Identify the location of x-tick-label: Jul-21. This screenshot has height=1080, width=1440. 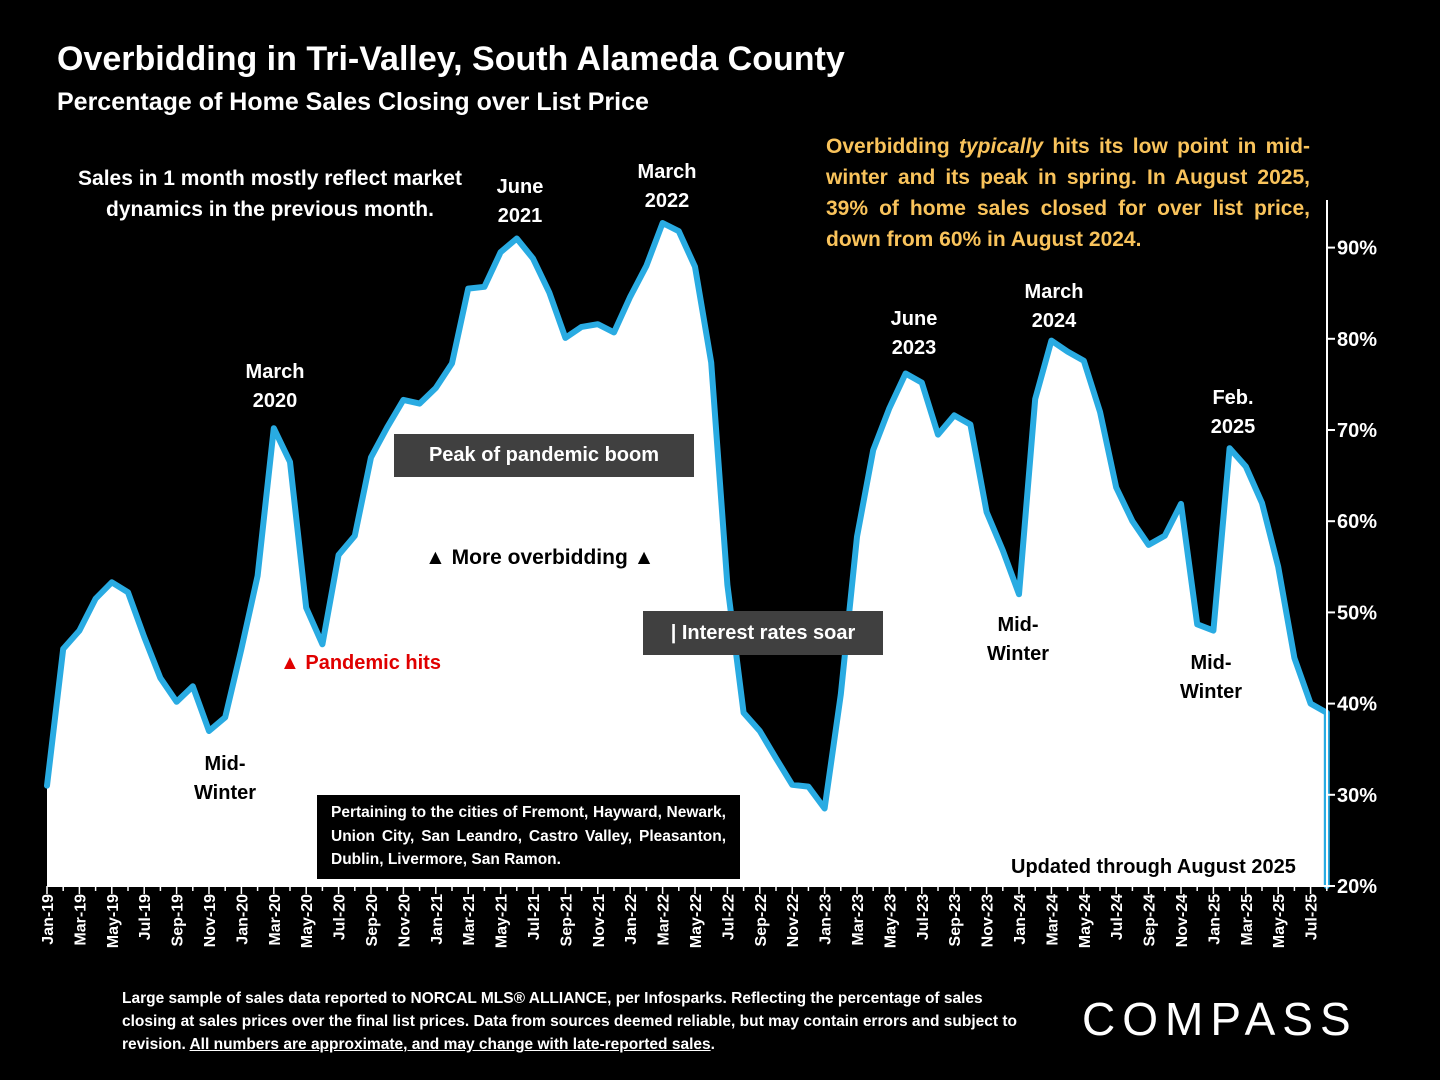
(534, 917).